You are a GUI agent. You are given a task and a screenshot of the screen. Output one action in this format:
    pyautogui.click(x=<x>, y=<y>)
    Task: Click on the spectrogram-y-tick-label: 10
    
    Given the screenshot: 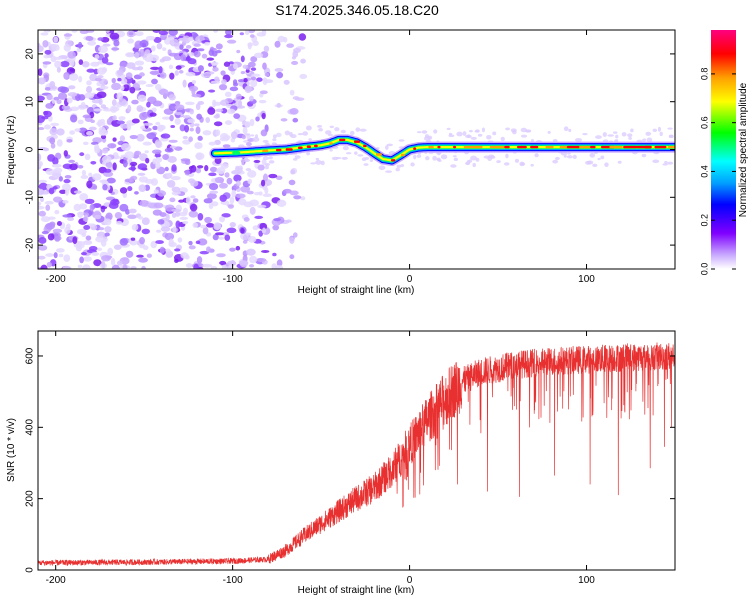 What is the action you would take?
    pyautogui.click(x=30, y=102)
    